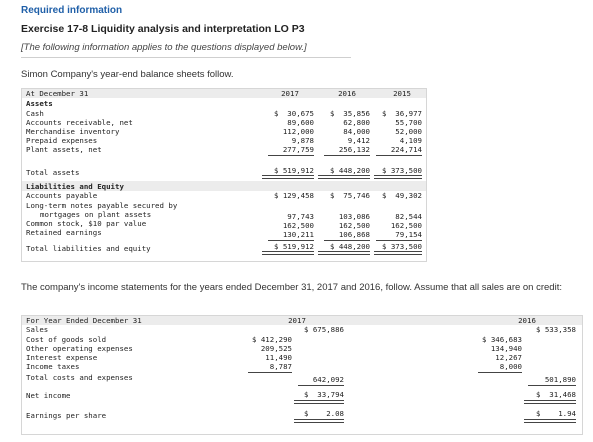 The height and width of the screenshot is (442, 593). Describe the element at coordinates (560, 379) in the screenshot. I see `total-costs-2016: 501,890` at that location.